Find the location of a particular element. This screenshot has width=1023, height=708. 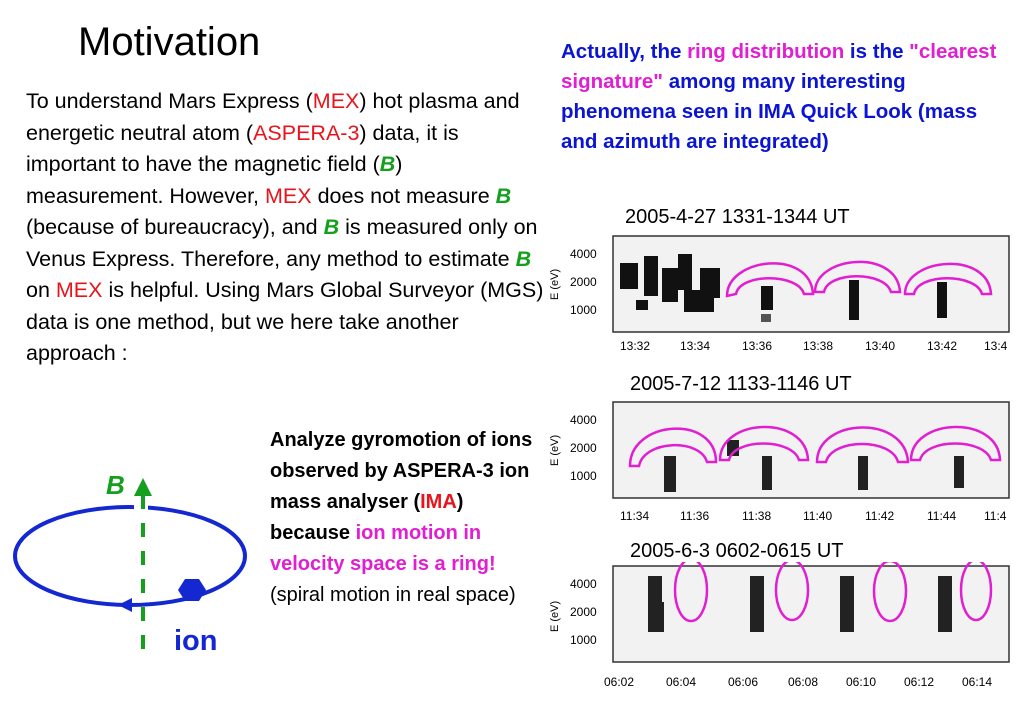

plot-1-xtick: 13:38 is located at coordinates (818, 346).